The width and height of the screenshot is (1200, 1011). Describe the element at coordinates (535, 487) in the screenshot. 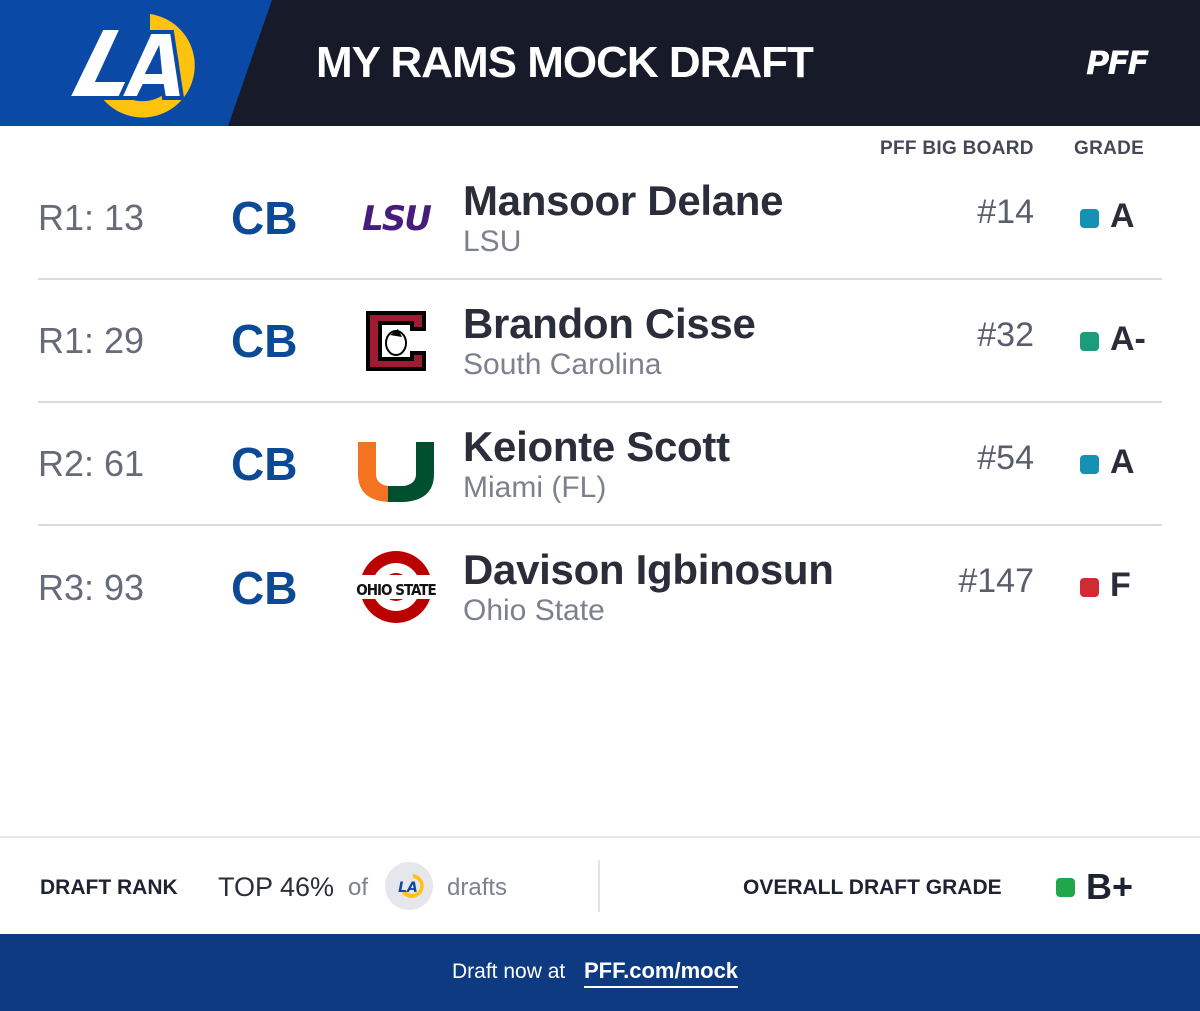

I see `player-school: Miami (FL)` at that location.